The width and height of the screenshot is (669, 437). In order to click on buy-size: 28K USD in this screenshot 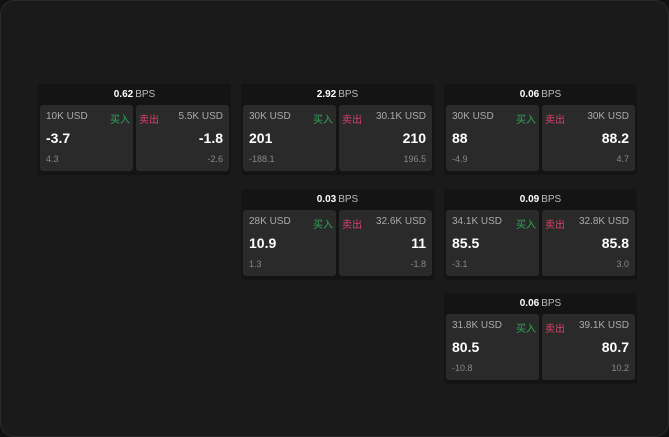, I will do `click(270, 221)`.